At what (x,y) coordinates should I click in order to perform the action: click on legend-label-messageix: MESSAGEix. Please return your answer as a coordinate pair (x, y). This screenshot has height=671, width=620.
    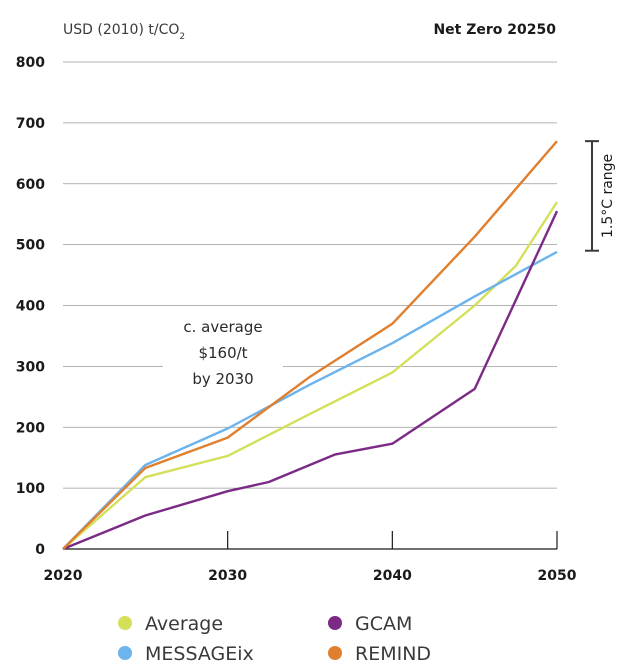
    Looking at the image, I should click on (199, 654).